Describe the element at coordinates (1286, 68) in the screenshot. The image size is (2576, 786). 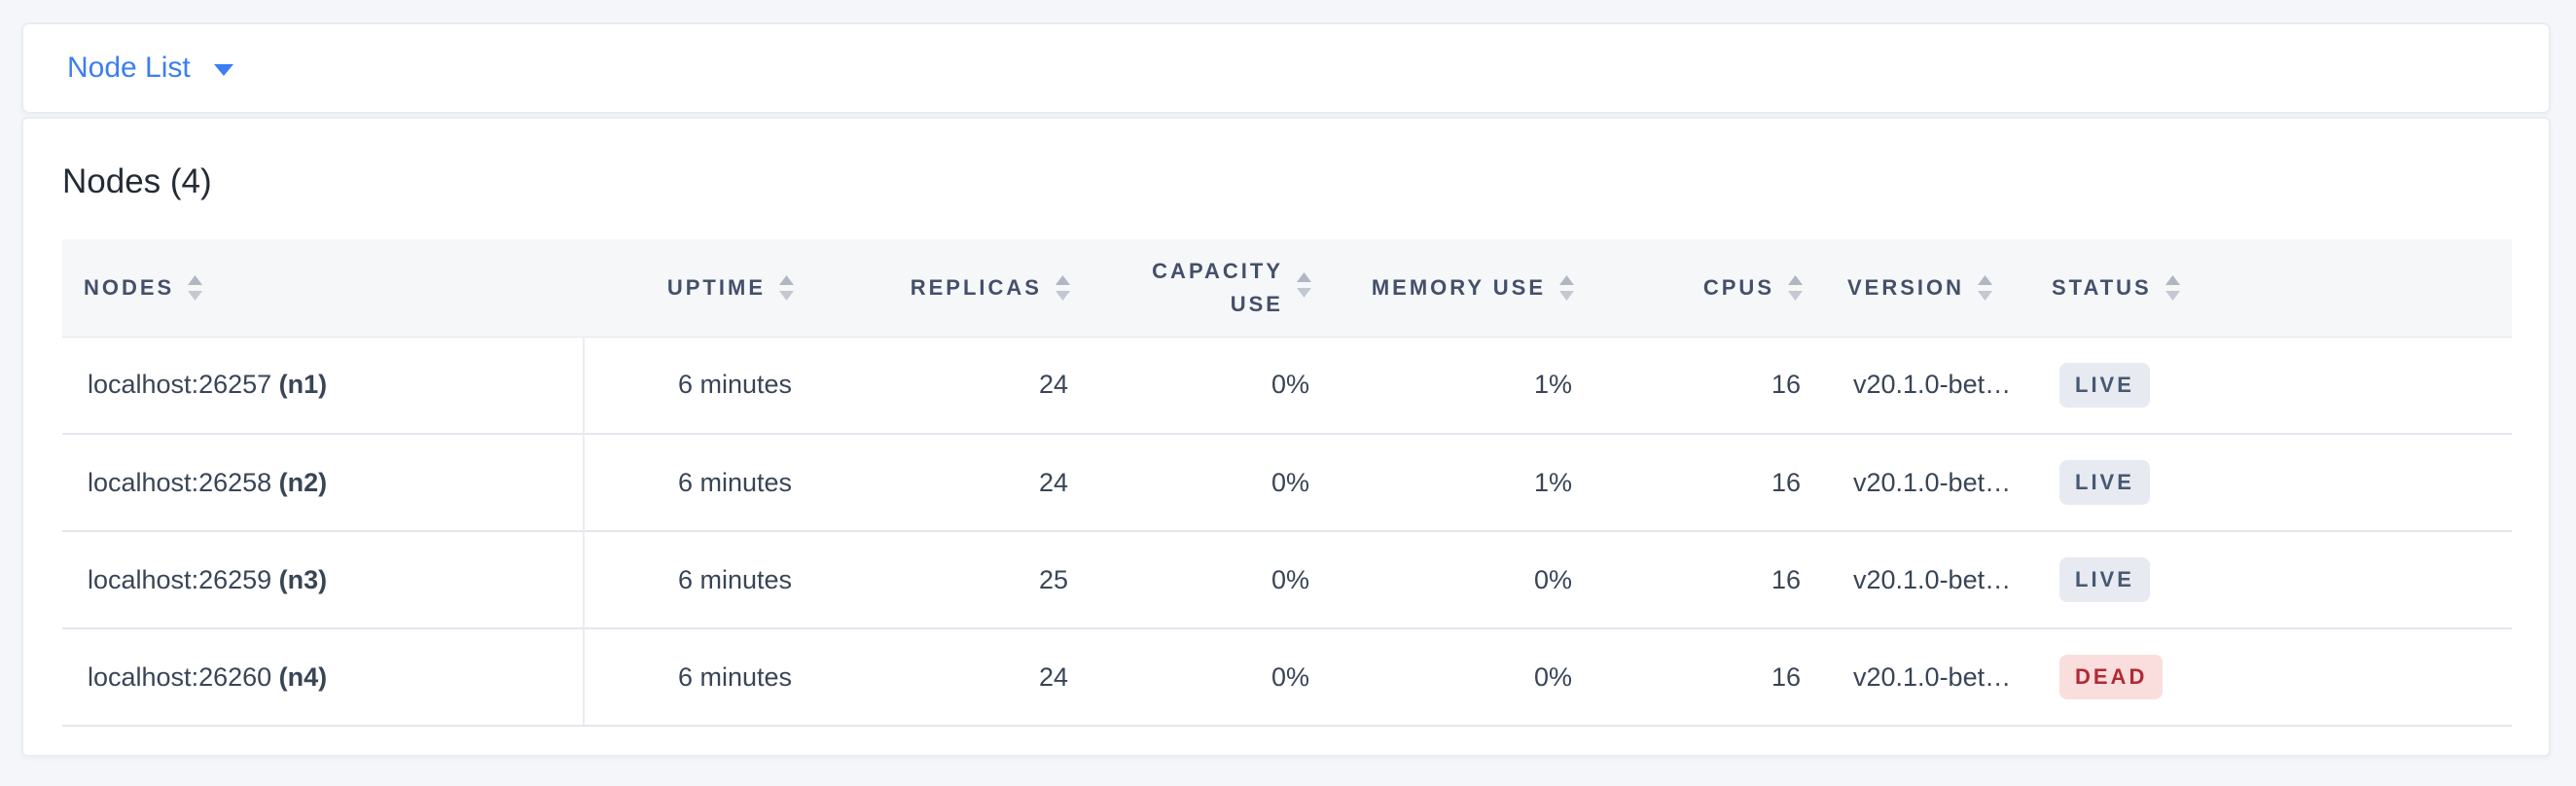
I see `view-selector-bar: Node List` at that location.